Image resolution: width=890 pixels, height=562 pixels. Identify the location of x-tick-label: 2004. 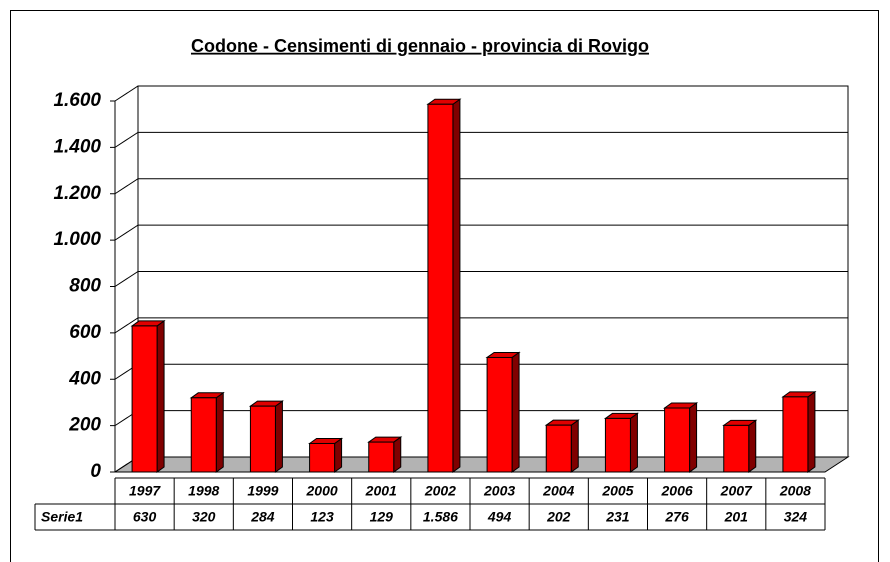
(558, 491).